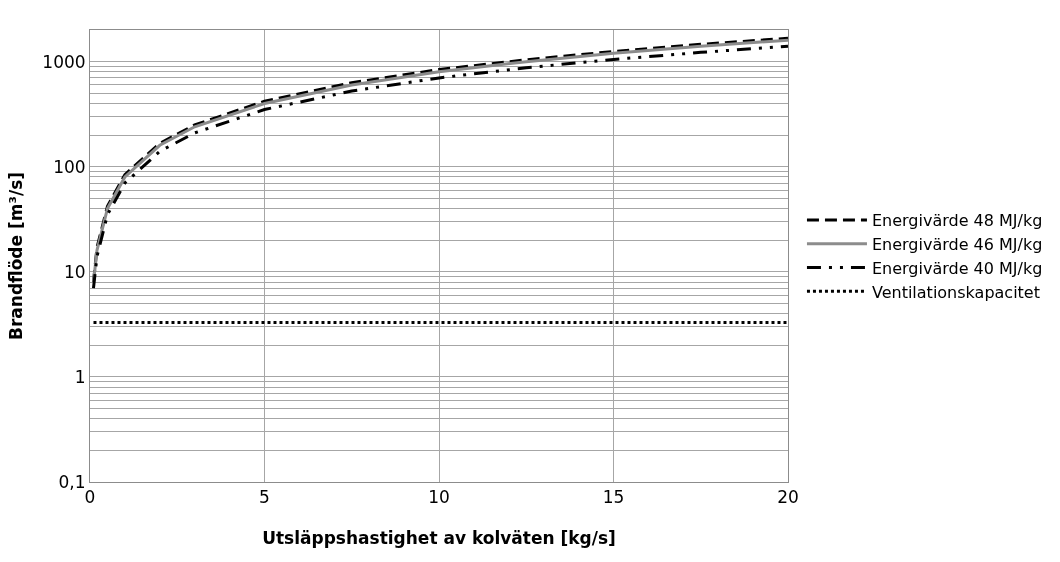  I want to click on x-tick-label: 5, so click(264, 497).